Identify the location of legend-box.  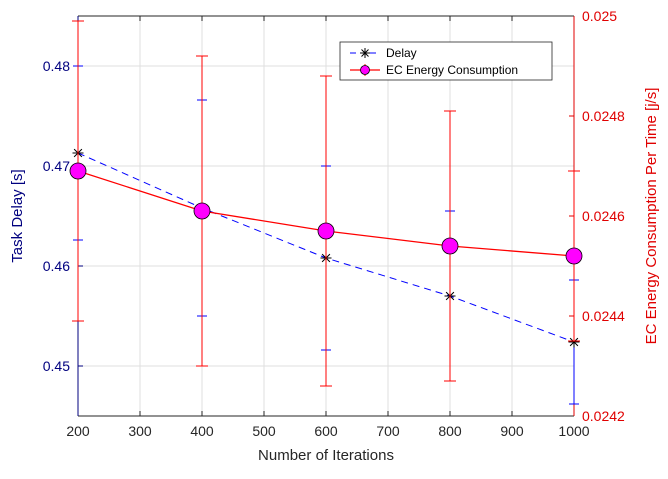
(446, 61).